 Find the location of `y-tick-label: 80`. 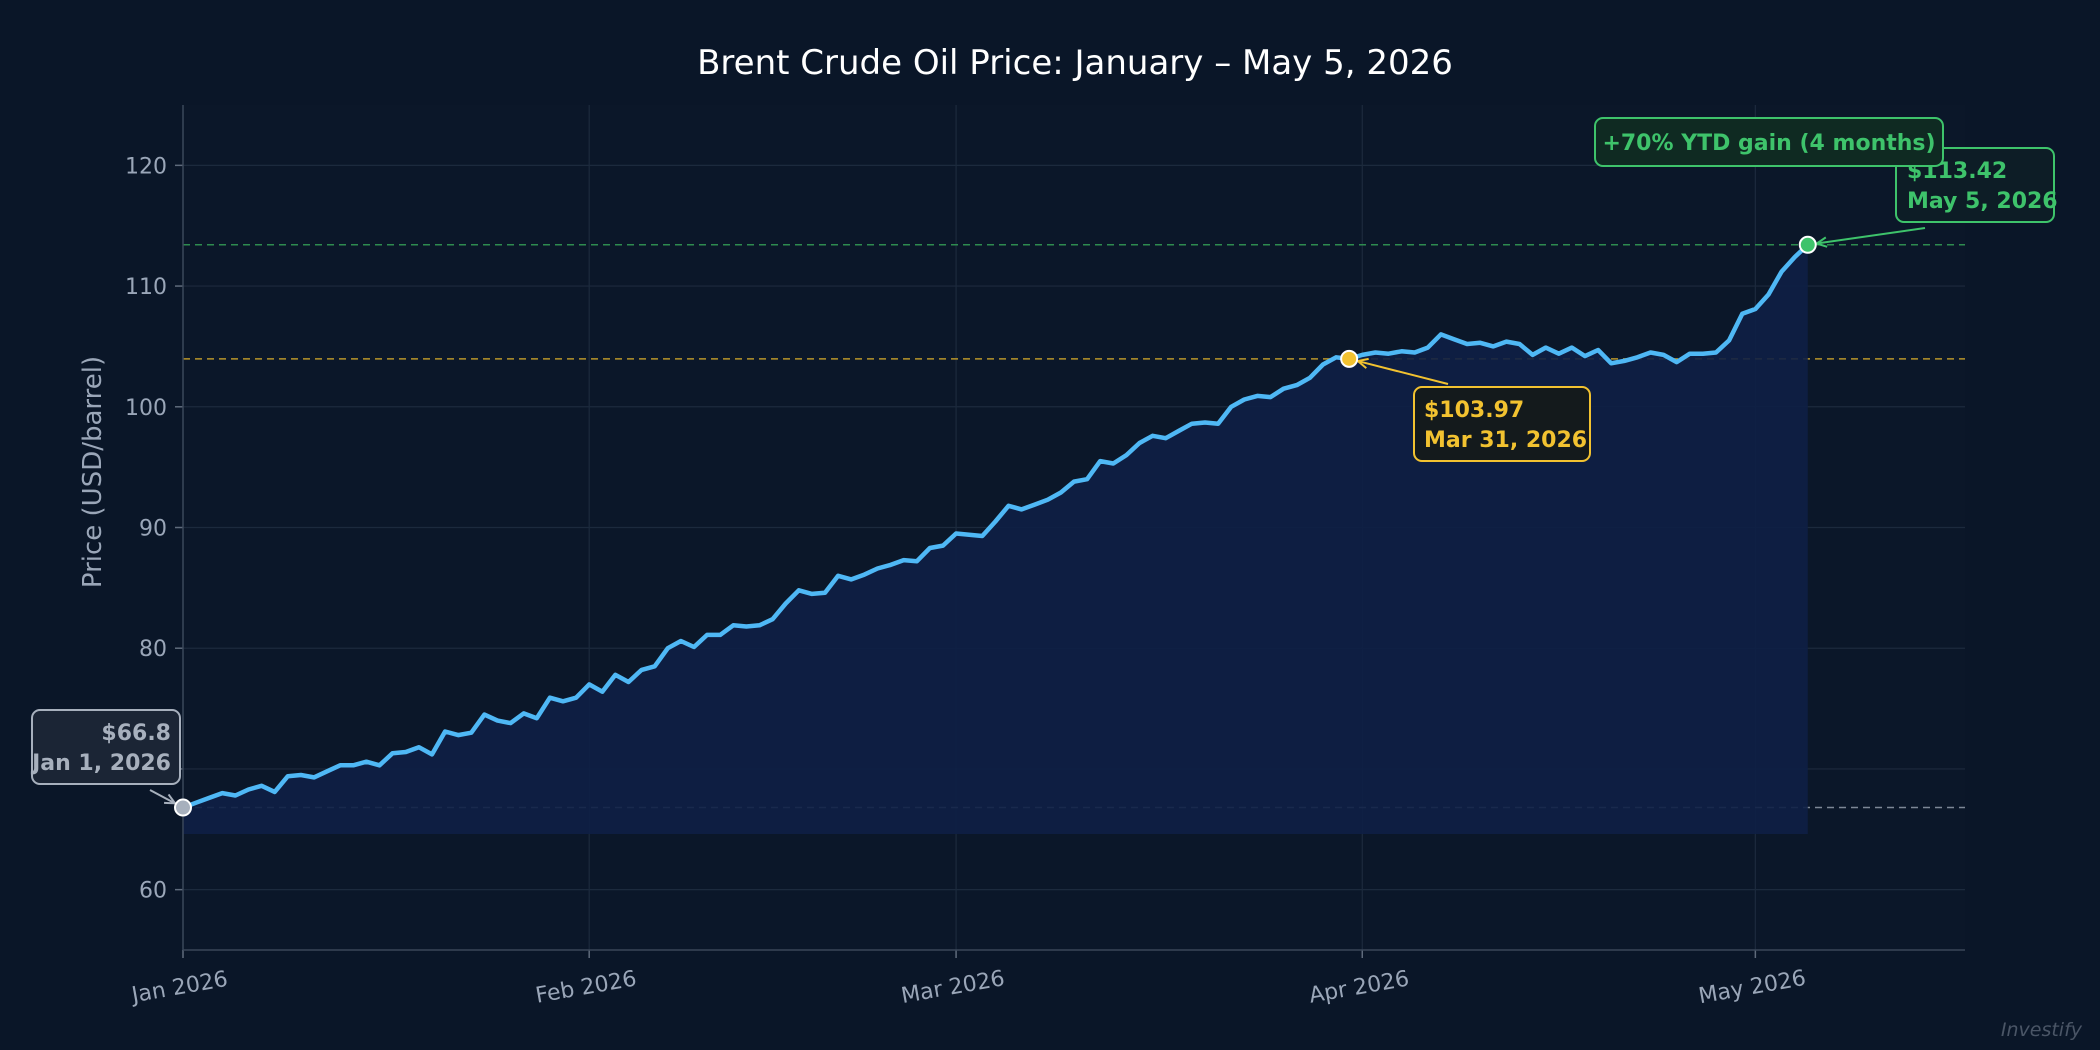

y-tick-label: 80 is located at coordinates (153, 649).